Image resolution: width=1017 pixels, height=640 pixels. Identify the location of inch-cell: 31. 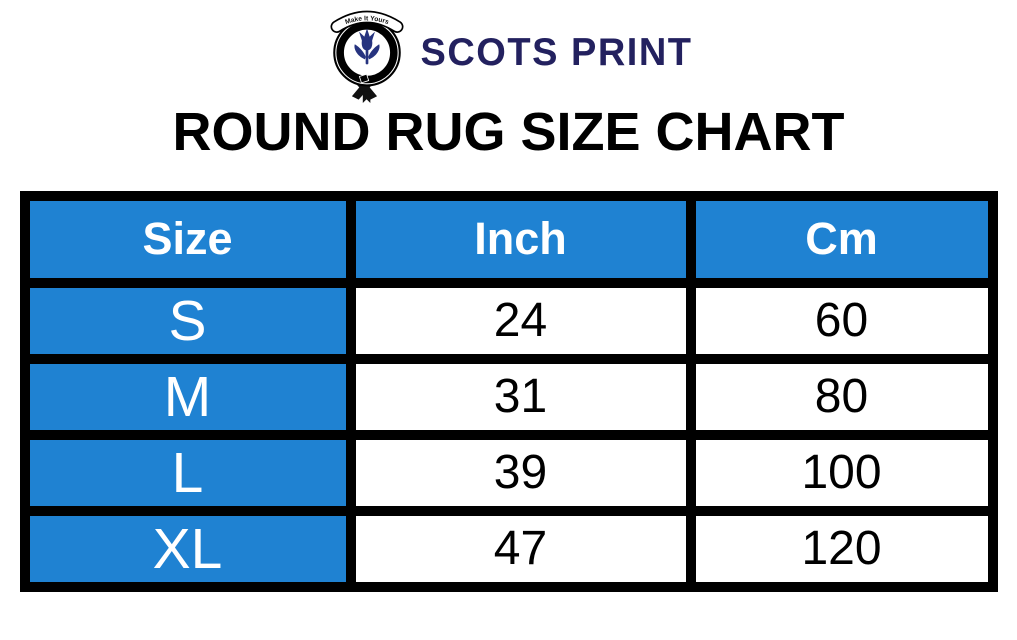
(520, 396).